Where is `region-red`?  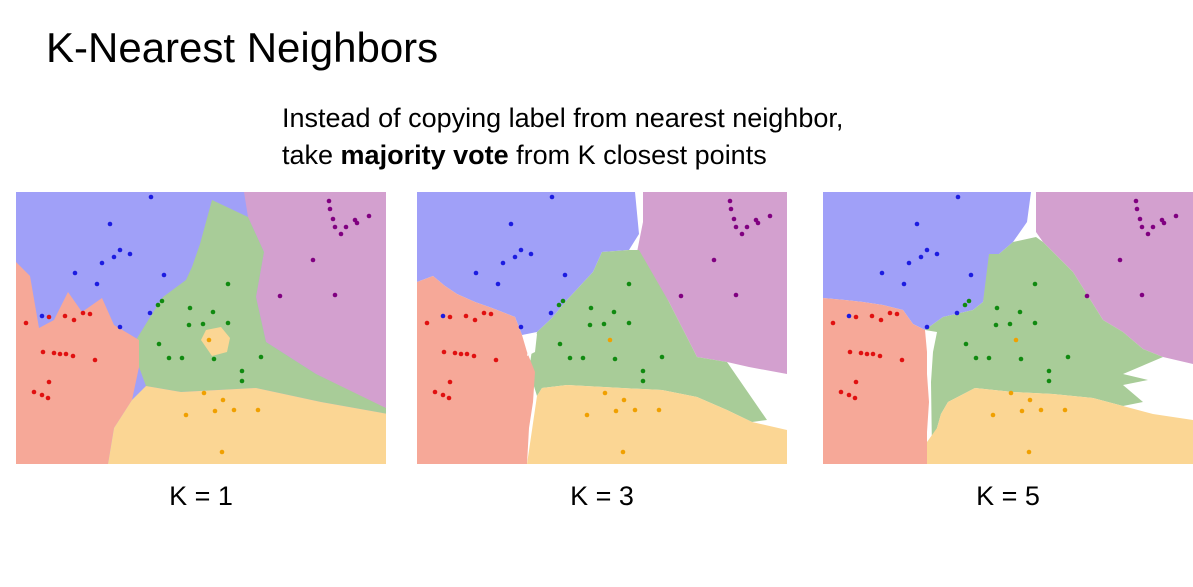
region-red is located at coordinates (476, 370).